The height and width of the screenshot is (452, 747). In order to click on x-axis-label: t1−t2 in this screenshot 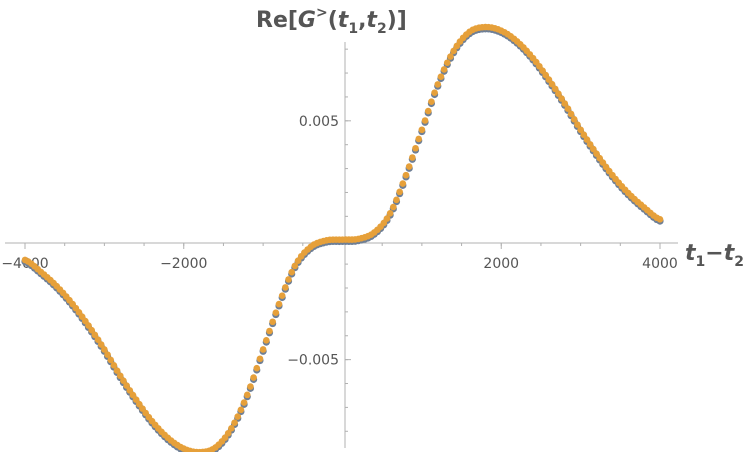, I will do `click(714, 255)`.